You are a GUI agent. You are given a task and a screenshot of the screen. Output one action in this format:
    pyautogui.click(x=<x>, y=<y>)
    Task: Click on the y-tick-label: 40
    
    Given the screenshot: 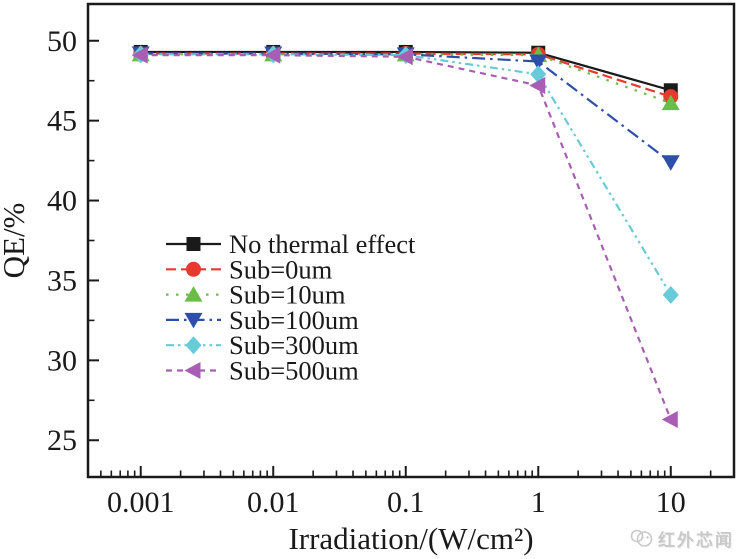 What is the action you would take?
    pyautogui.click(x=62, y=201)
    